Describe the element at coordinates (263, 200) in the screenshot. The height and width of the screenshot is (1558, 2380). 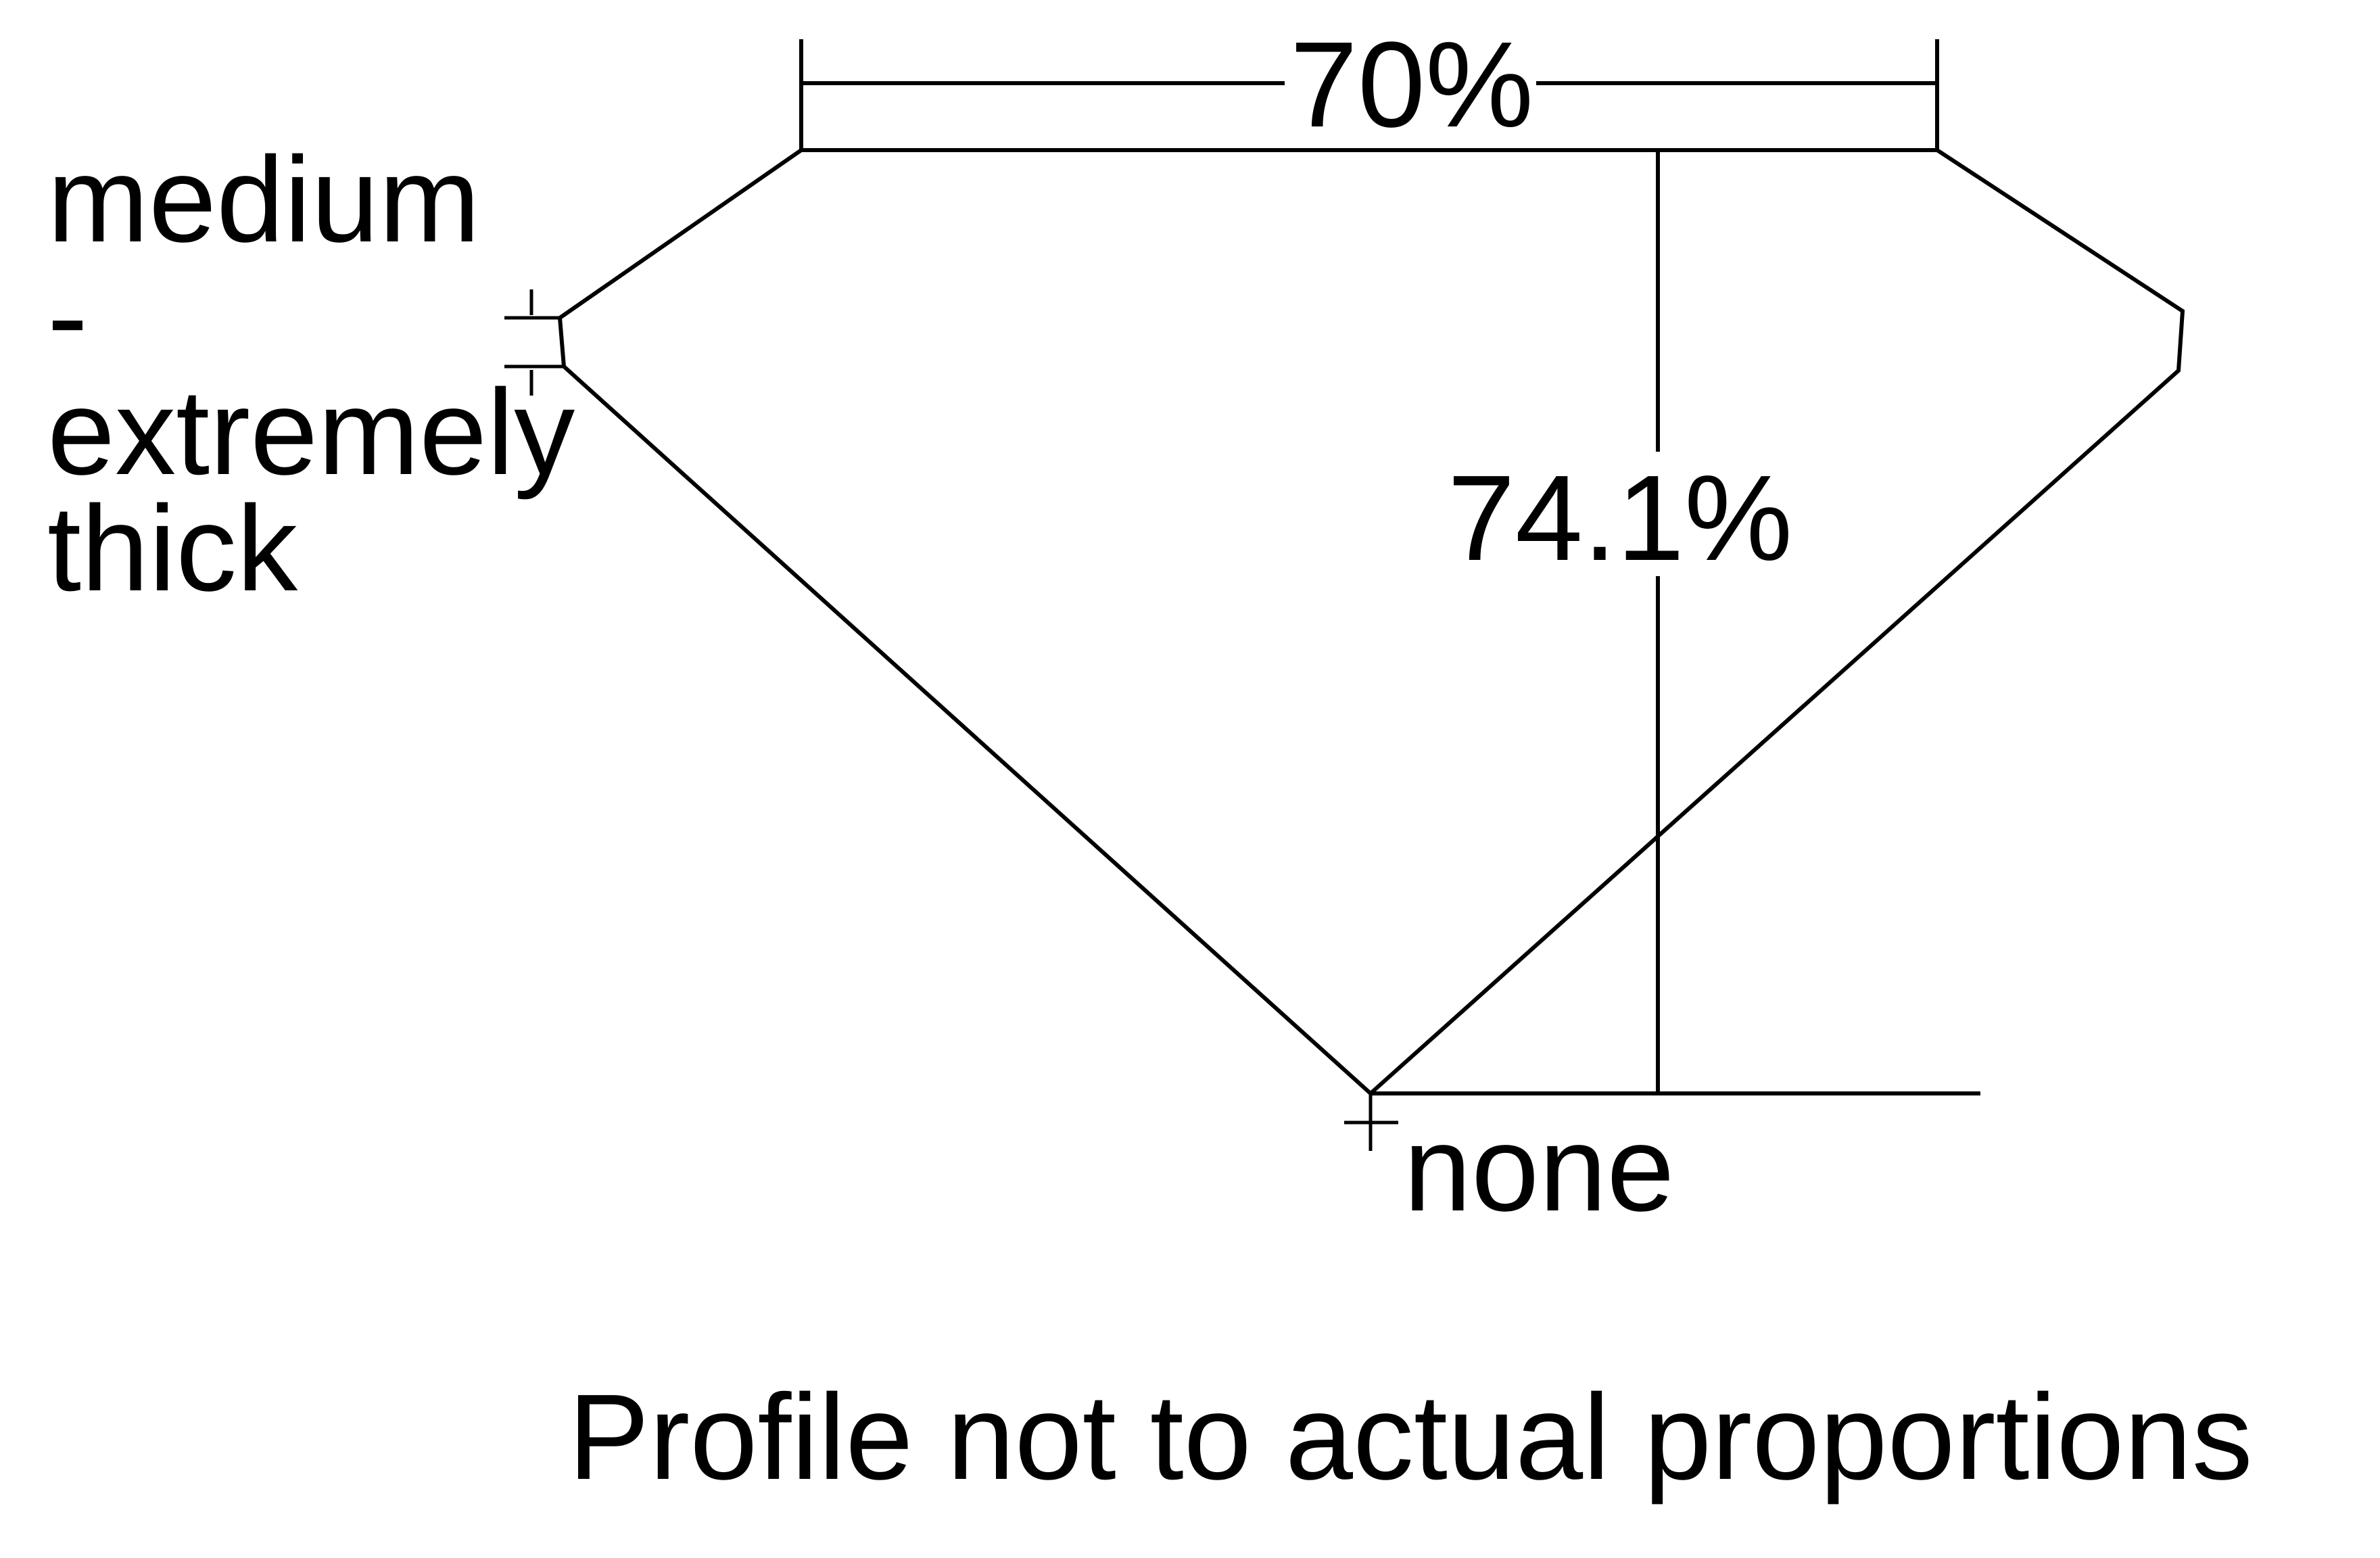
I see `girdle-thickness-label-line-1: medium` at that location.